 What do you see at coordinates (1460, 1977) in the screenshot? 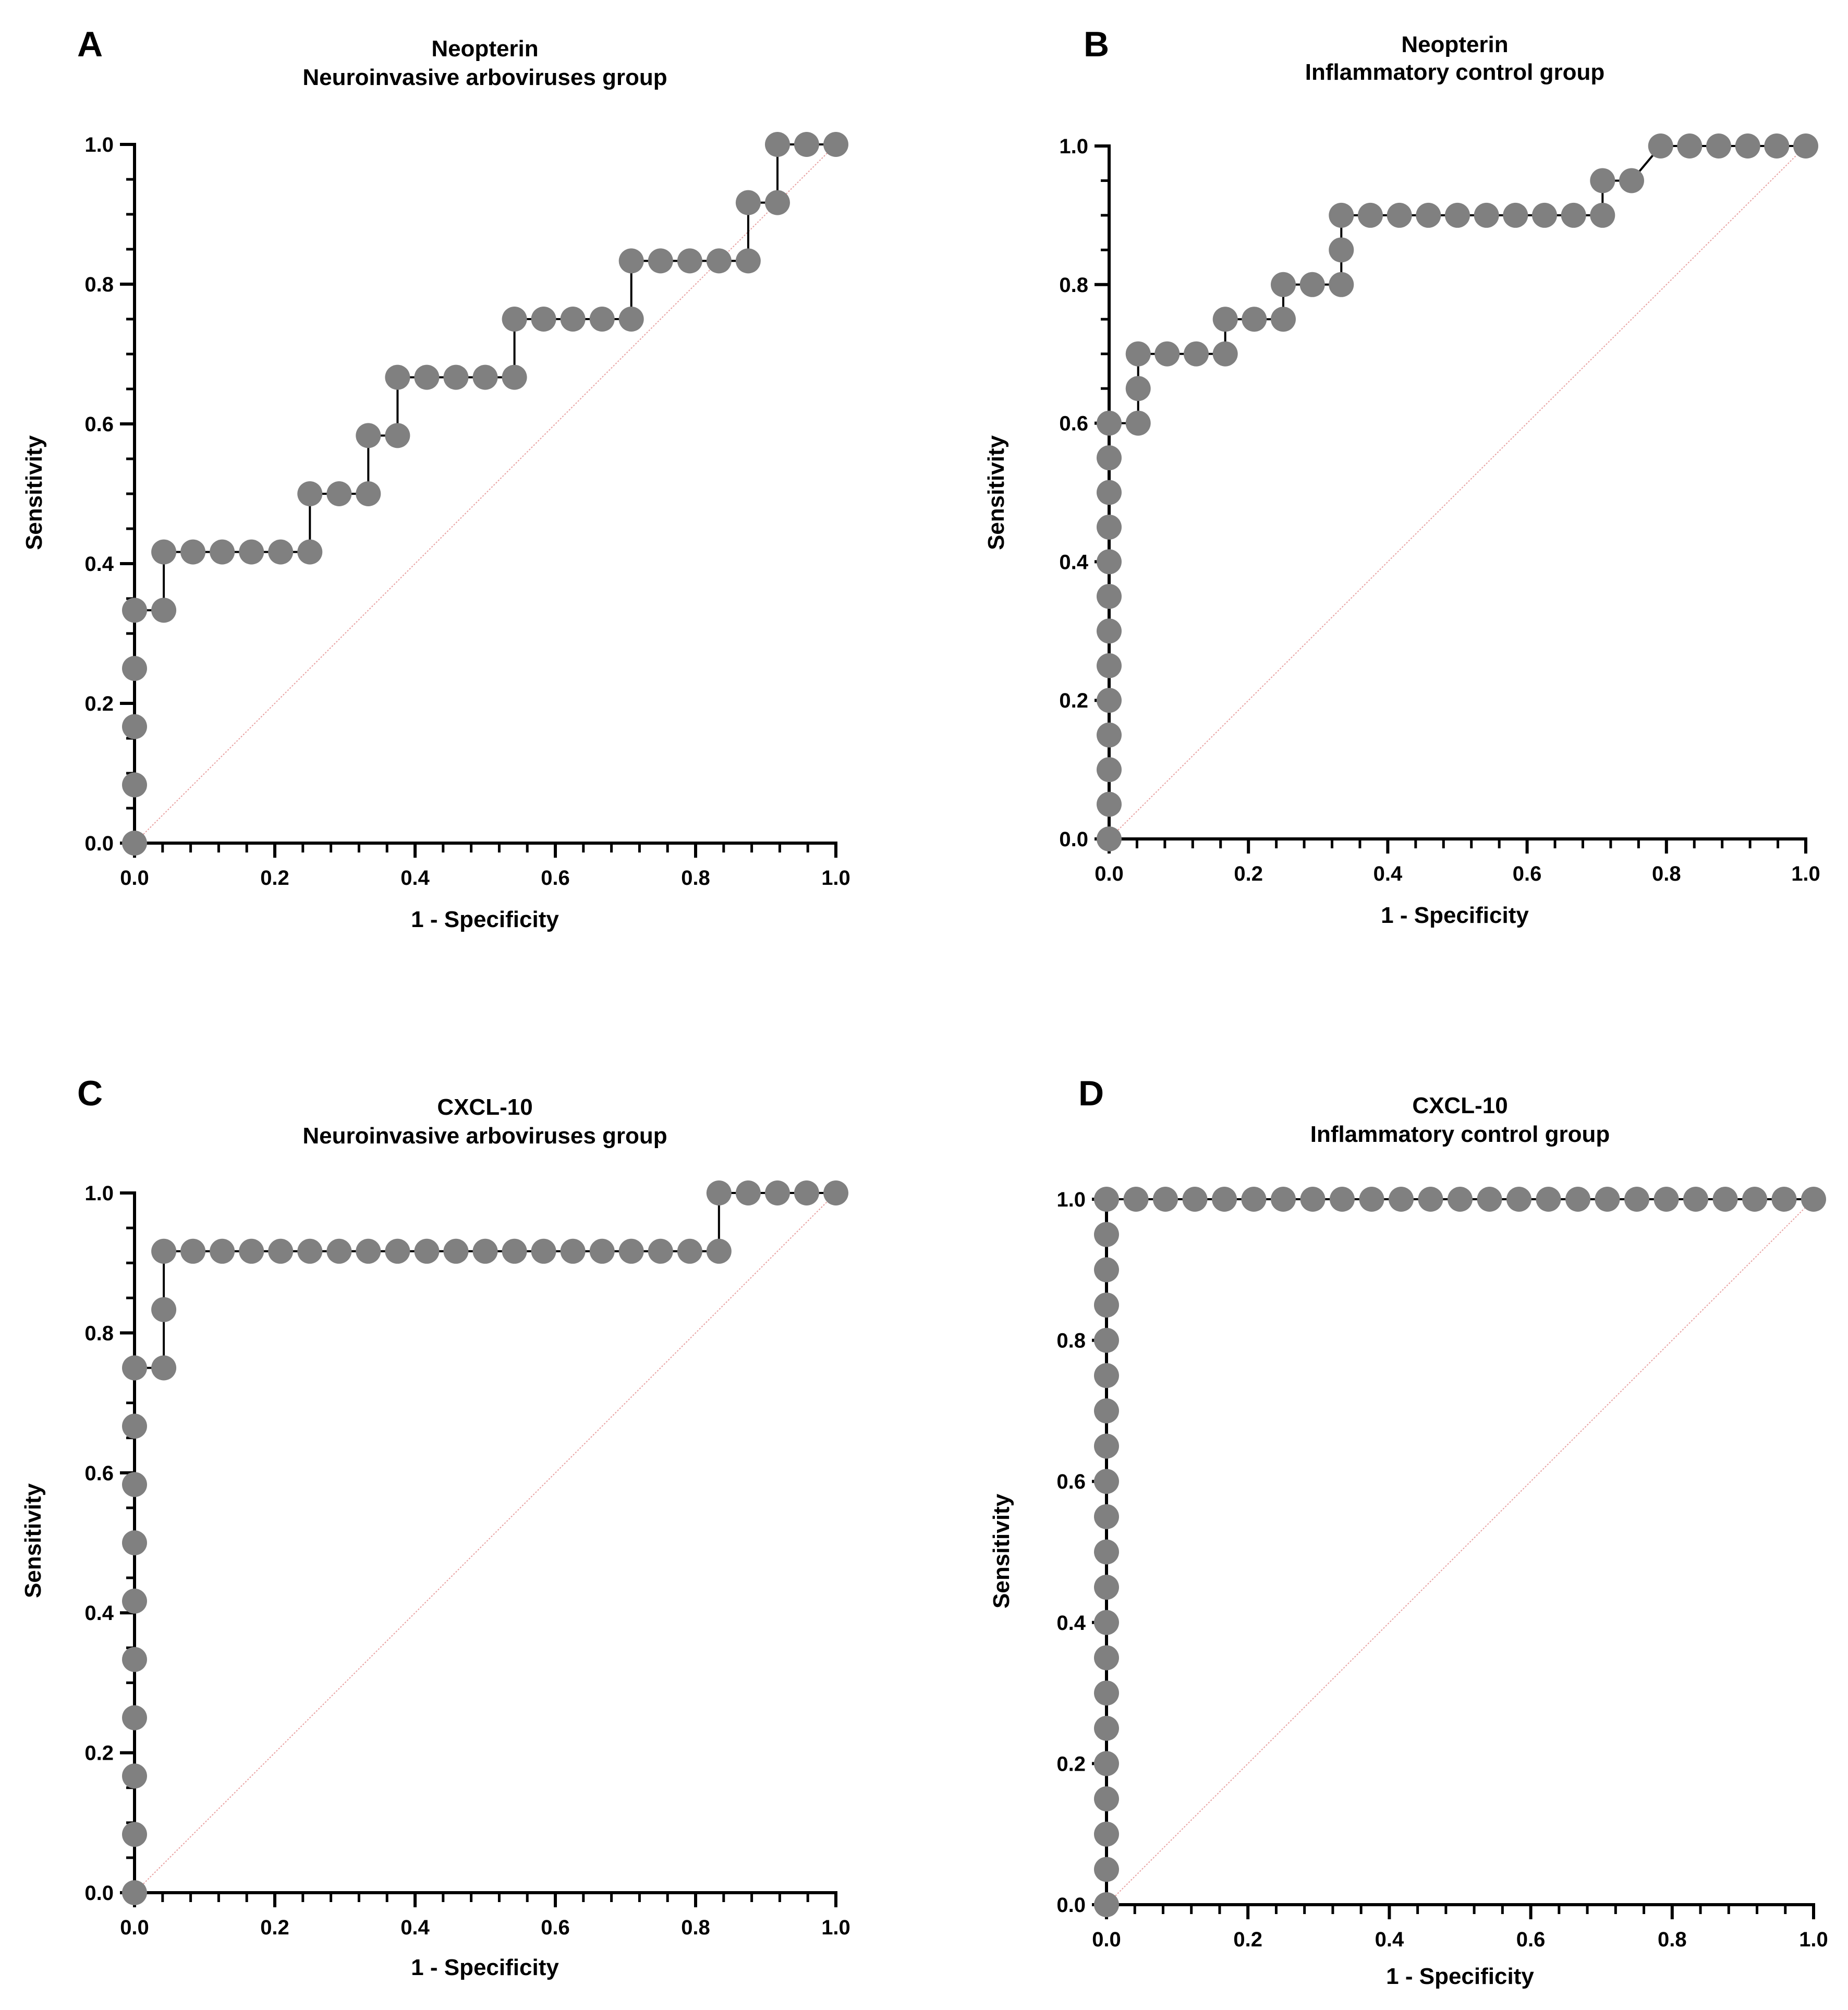
I see `panel-d-xlabel: 1 - Specificity` at bounding box center [1460, 1977].